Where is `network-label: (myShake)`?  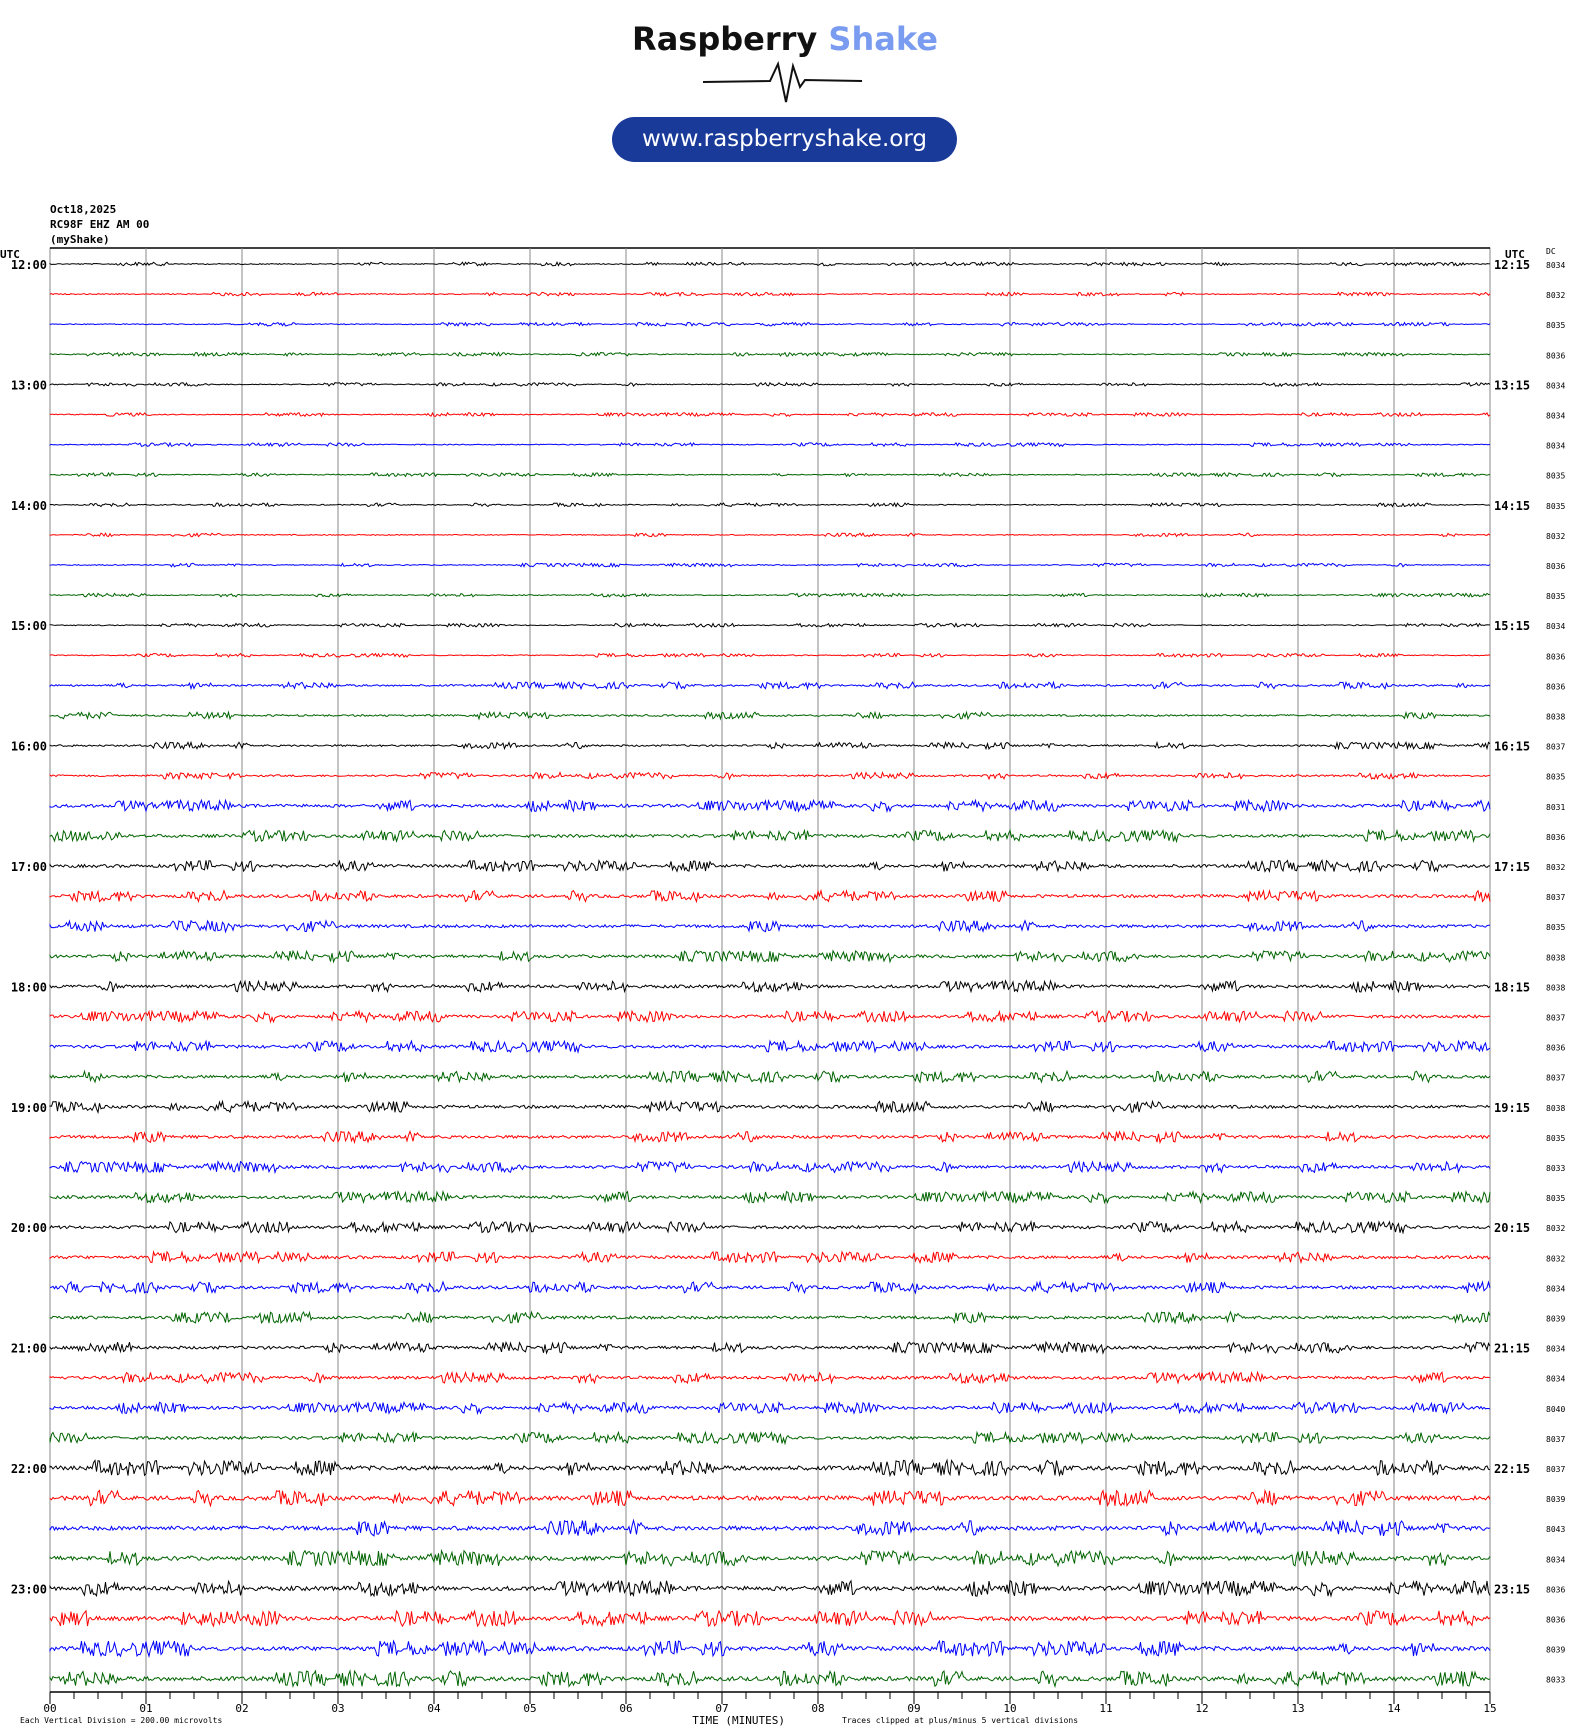
network-label: (myShake) is located at coordinates (80, 239).